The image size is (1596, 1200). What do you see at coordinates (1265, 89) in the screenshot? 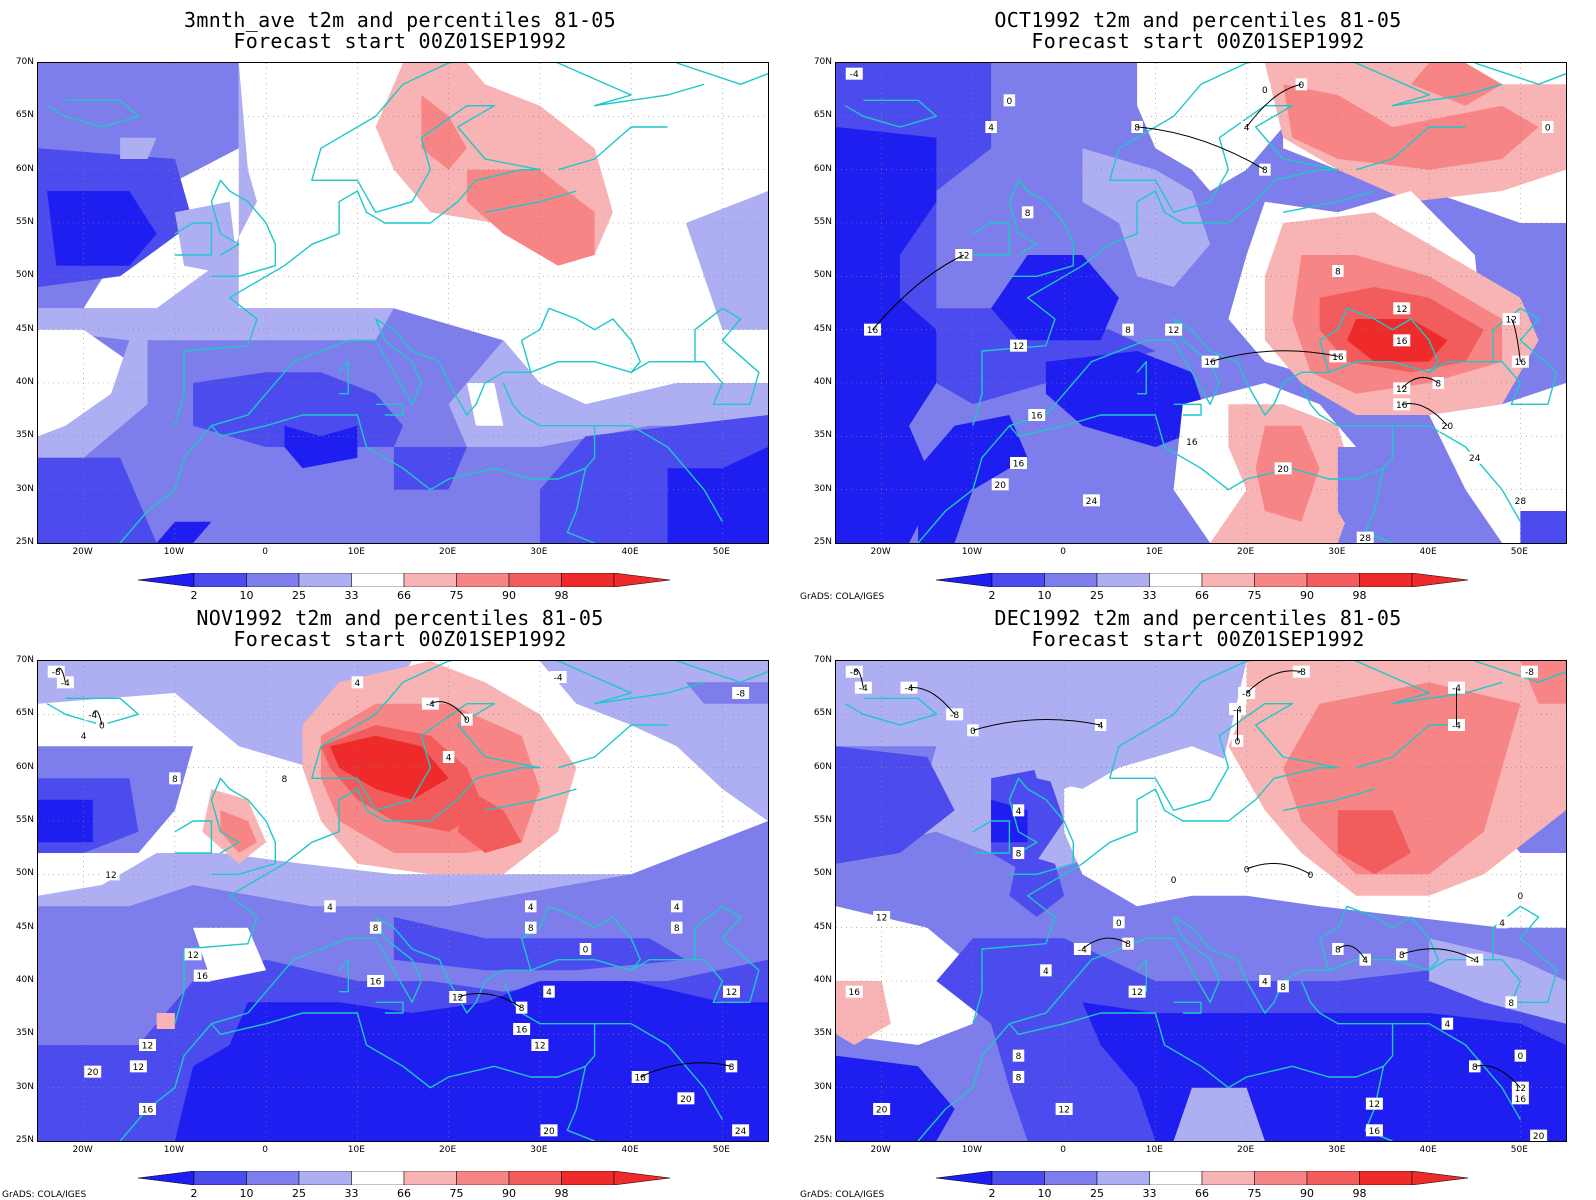
I see `contour-label: 0` at bounding box center [1265, 89].